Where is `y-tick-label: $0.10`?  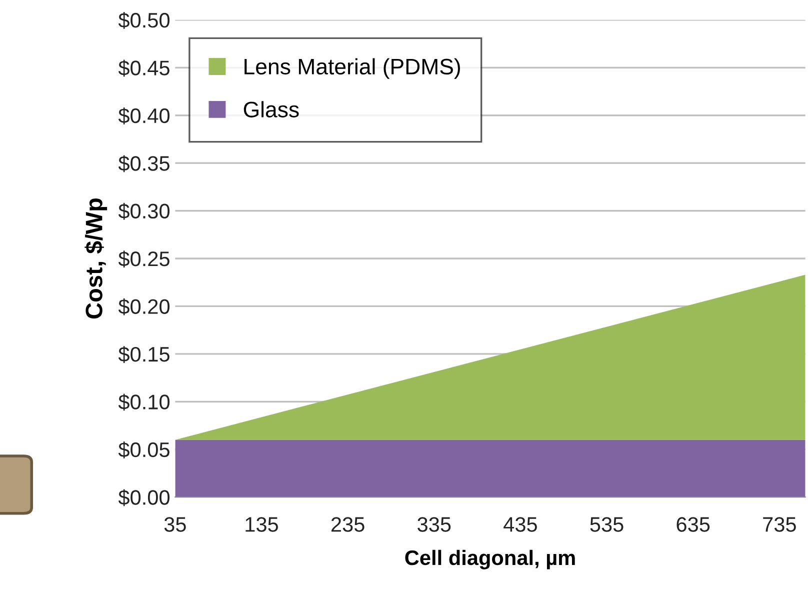 y-tick-label: $0.10 is located at coordinates (144, 402).